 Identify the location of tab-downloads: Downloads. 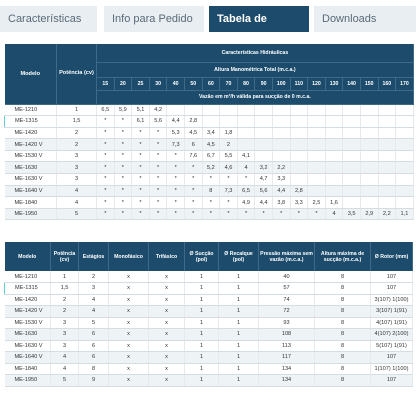
(365, 19).